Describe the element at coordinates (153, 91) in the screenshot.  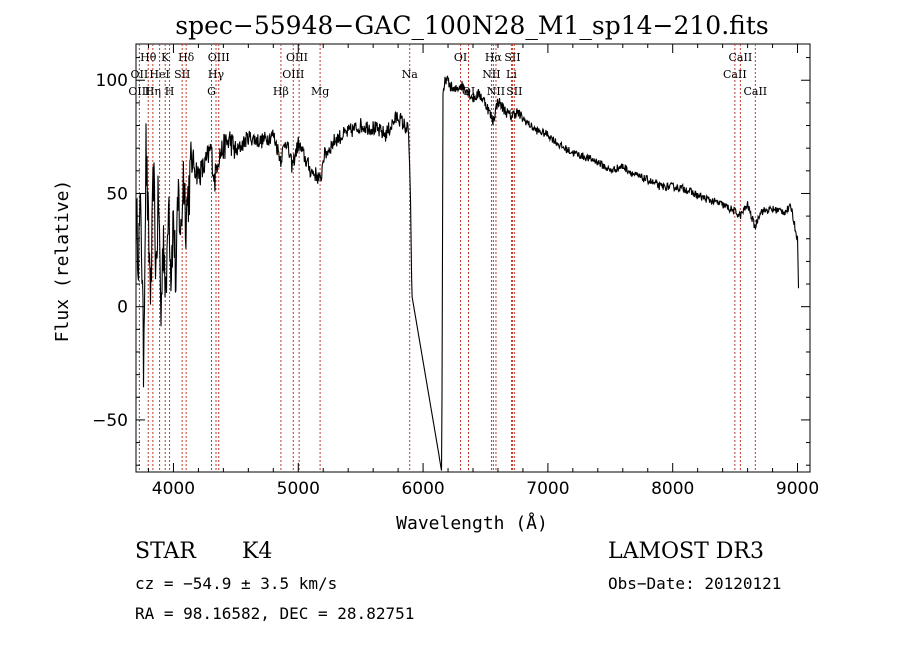
I see `line-label: Hη` at that location.